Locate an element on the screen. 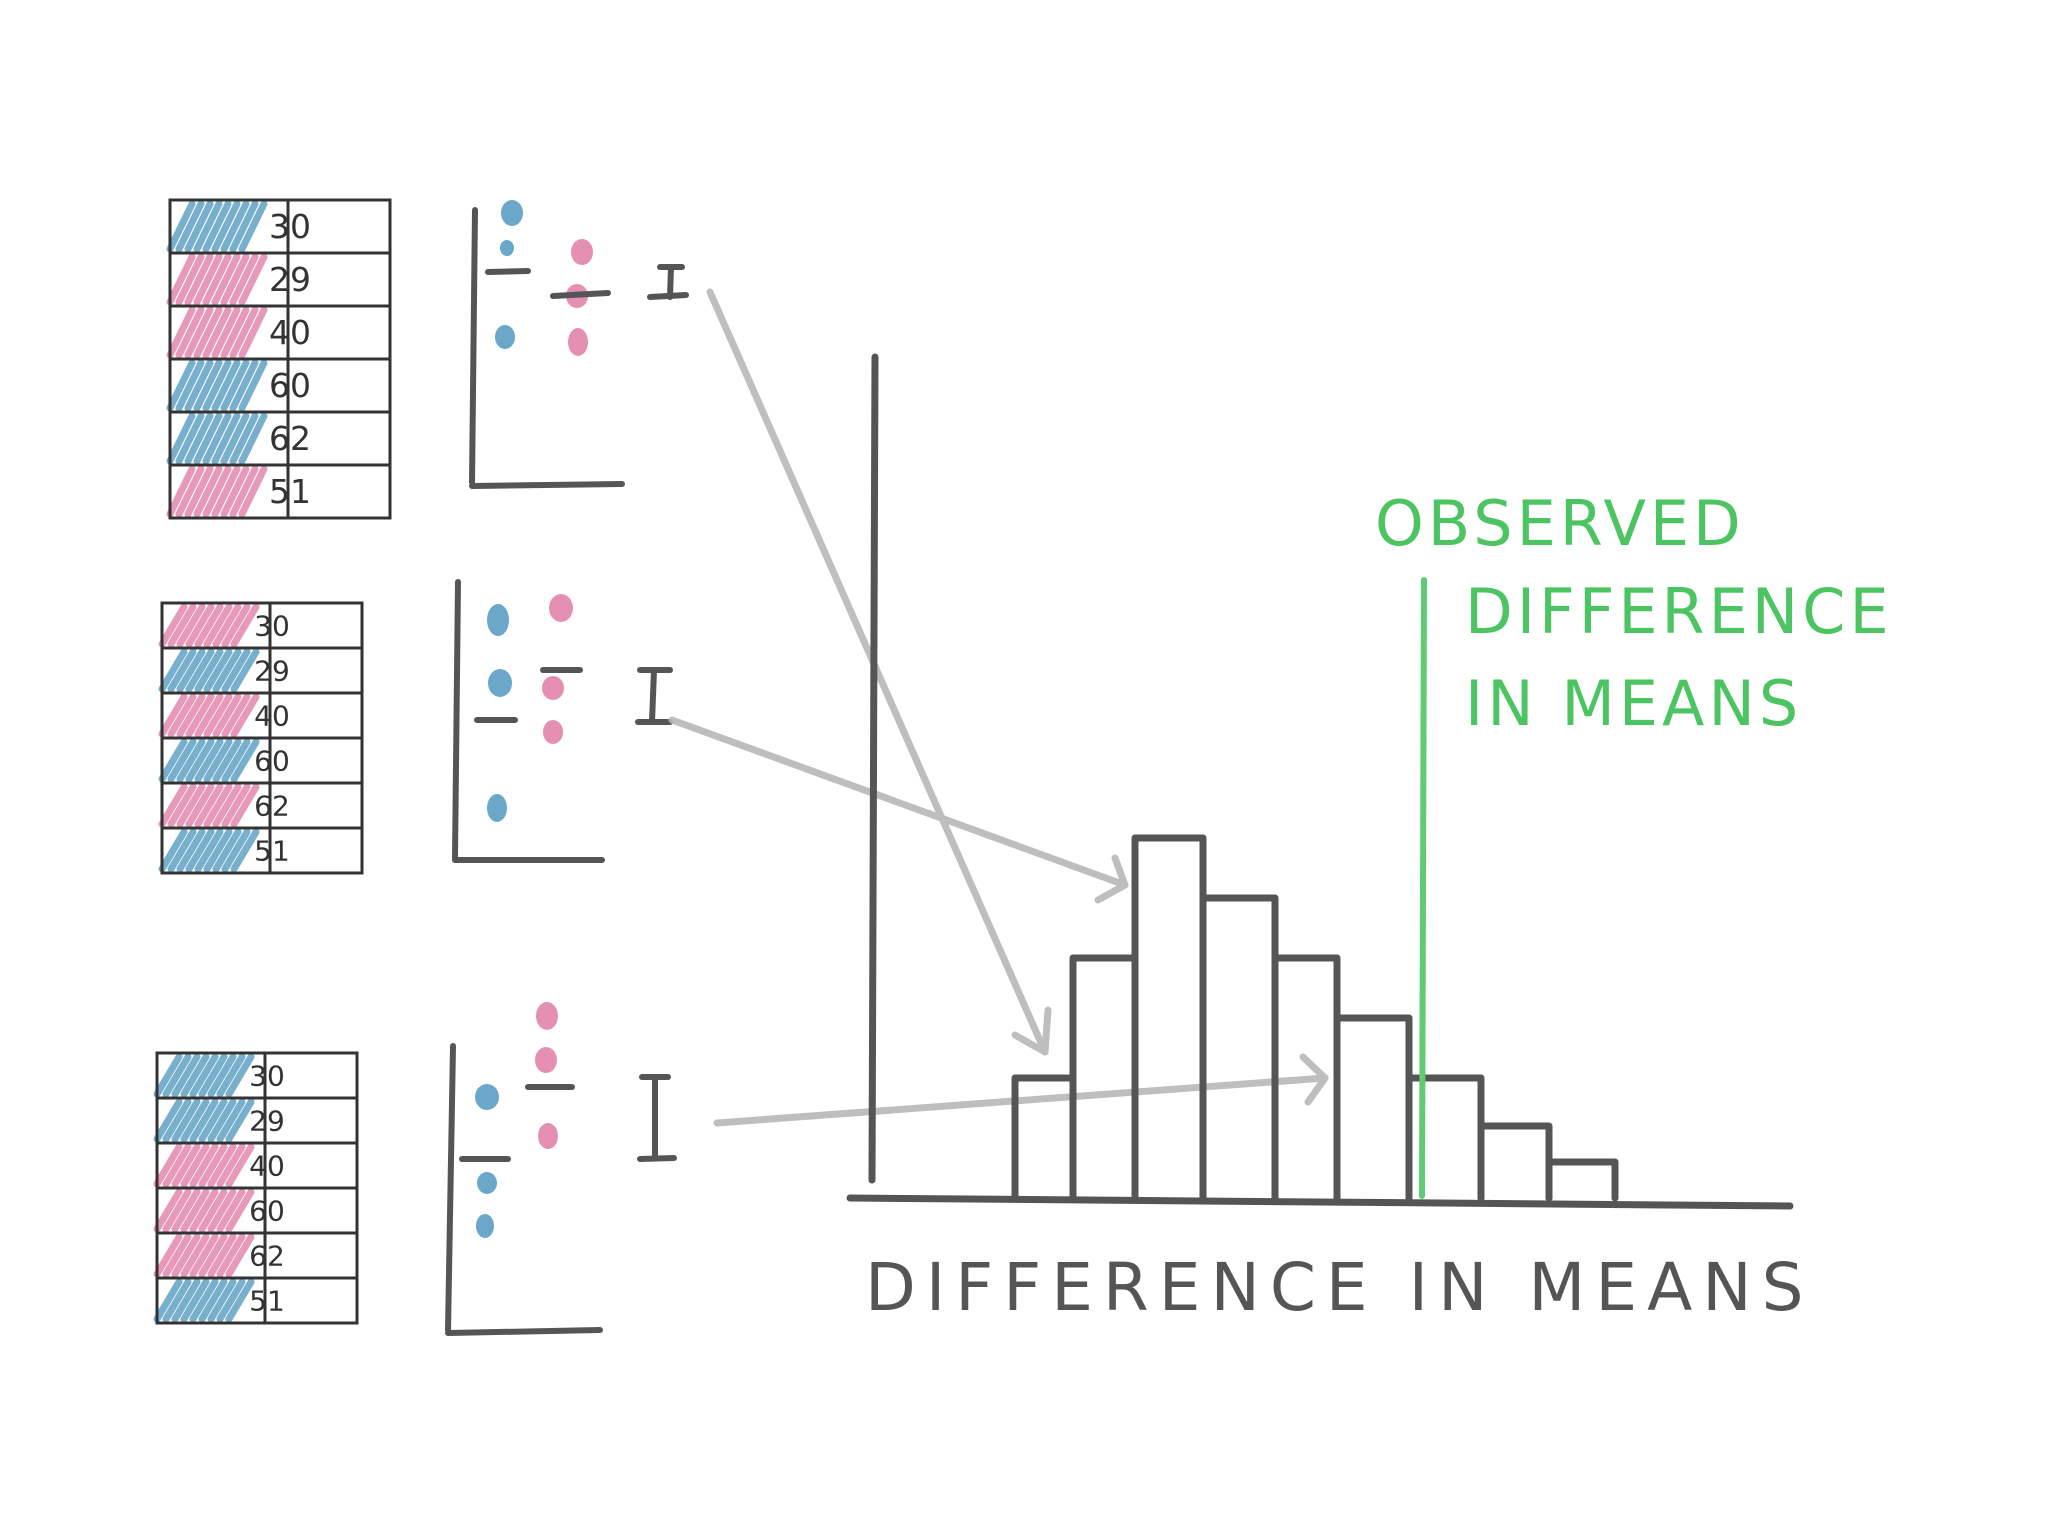 The width and height of the screenshot is (2048, 1536). table-1: 30 29 40 60 62 51 is located at coordinates (279, 359).